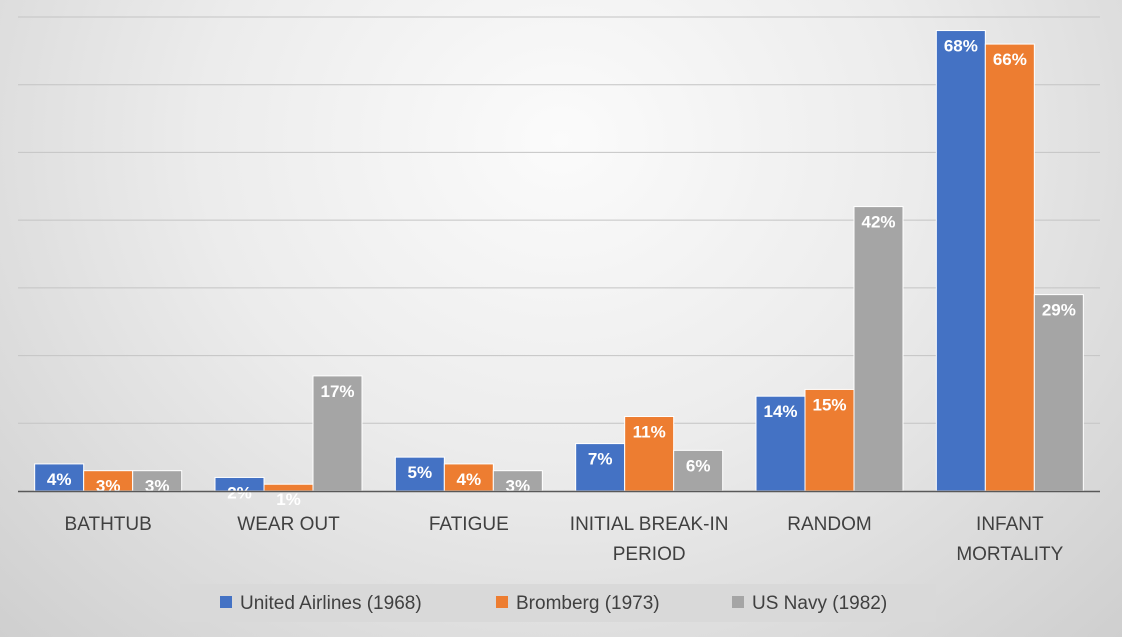 Image resolution: width=1122 pixels, height=637 pixels. Describe the element at coordinates (600, 459) in the screenshot. I see `data-label: 7%` at that location.